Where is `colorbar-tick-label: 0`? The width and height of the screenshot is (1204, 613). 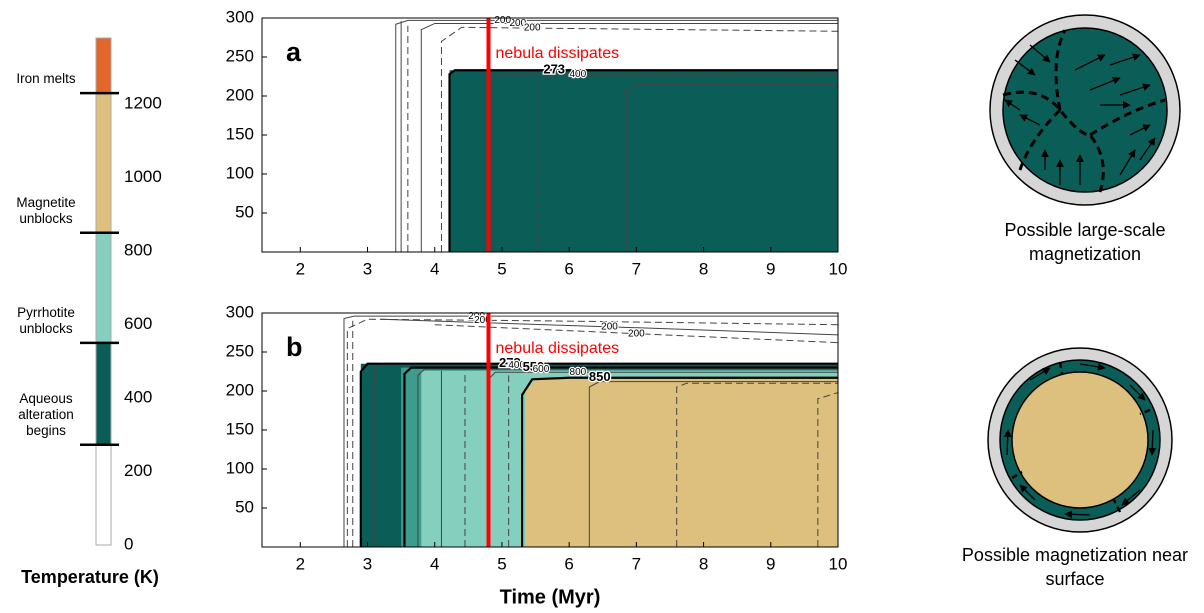
colorbar-tick-label: 0 is located at coordinates (128, 543).